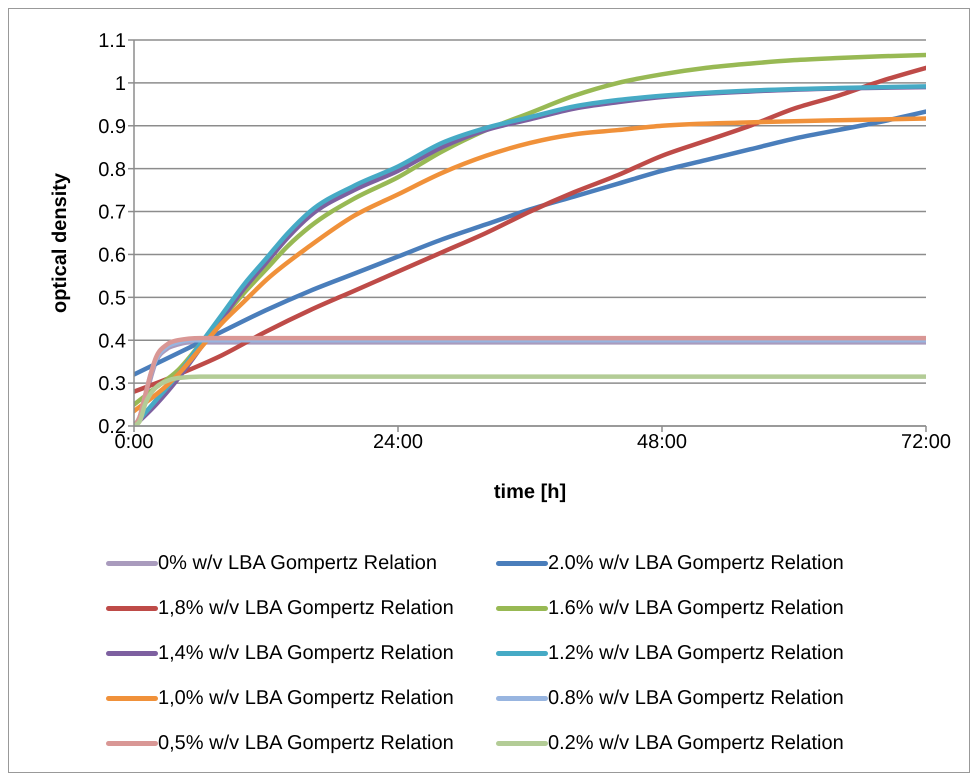  What do you see at coordinates (696, 653) in the screenshot?
I see `legend-label: 1.2% w/v LBA Gompertz Relation` at bounding box center [696, 653].